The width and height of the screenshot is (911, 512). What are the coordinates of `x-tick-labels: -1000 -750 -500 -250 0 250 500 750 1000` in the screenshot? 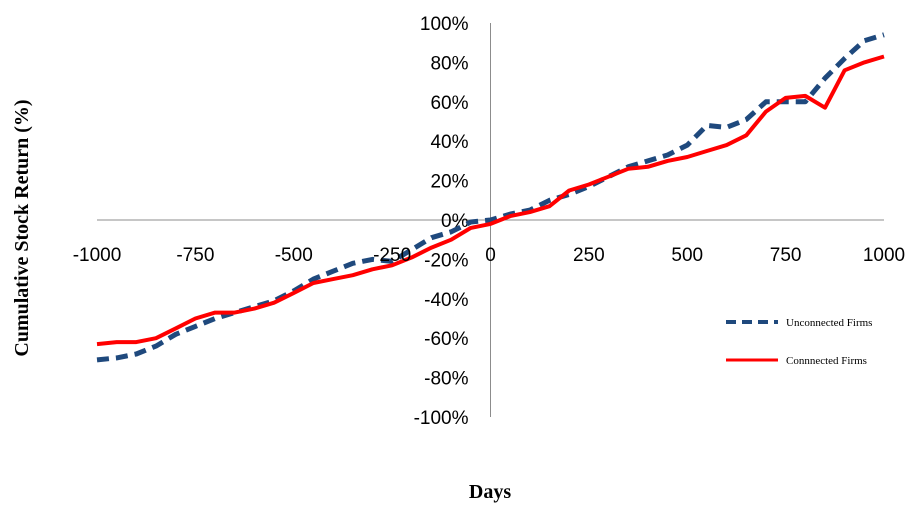 It's located at (489, 255).